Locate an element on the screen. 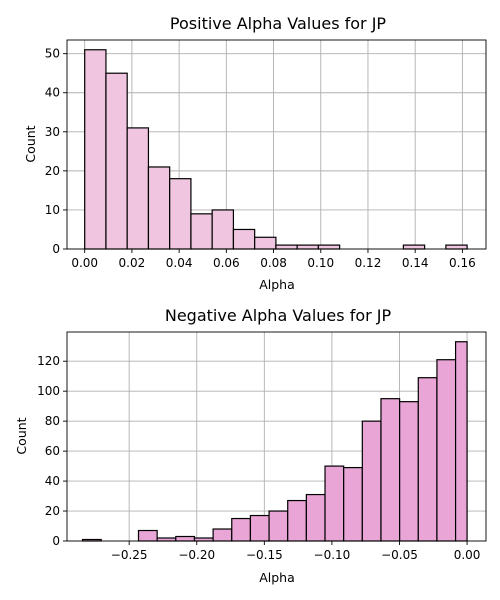  y-tick-label: 120 is located at coordinates (48, 361).